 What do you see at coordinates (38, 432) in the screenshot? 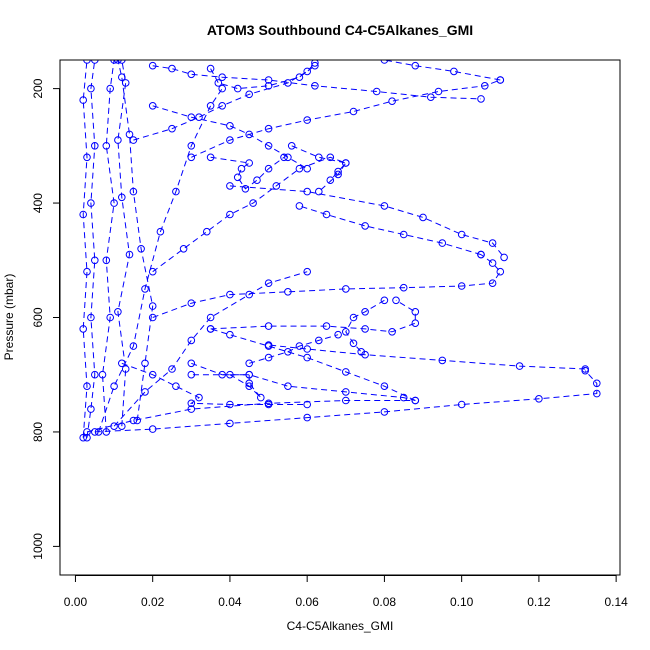
I see `y-tick-label: 800` at bounding box center [38, 432].